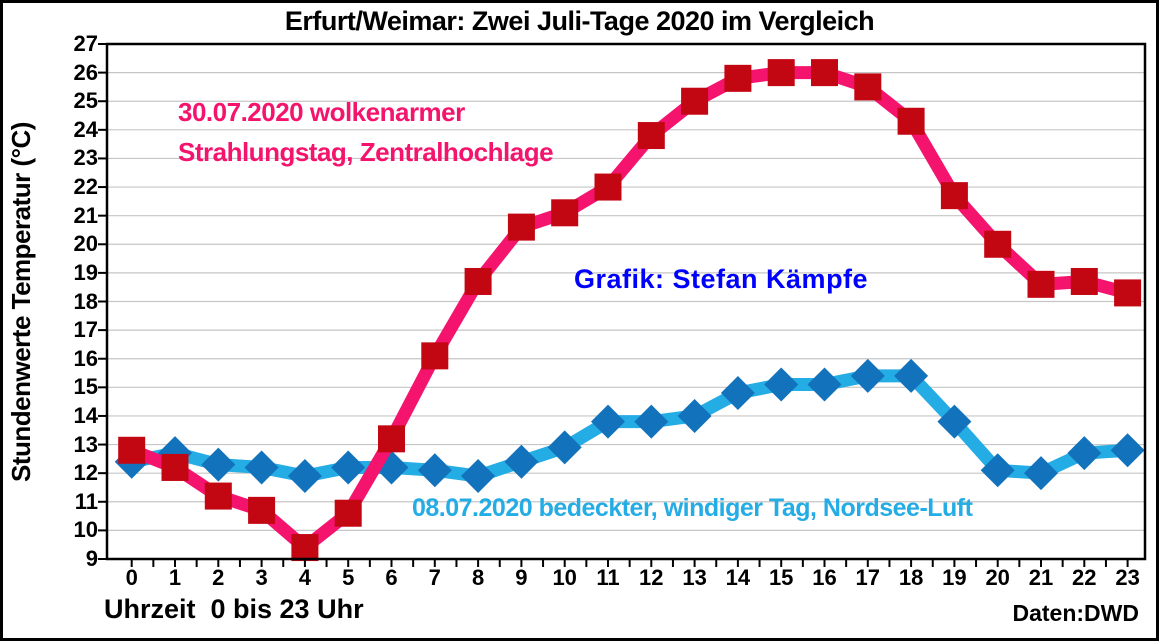 The height and width of the screenshot is (641, 1159). Describe the element at coordinates (85, 187) in the screenshot. I see `y-tick-label: 22` at that location.